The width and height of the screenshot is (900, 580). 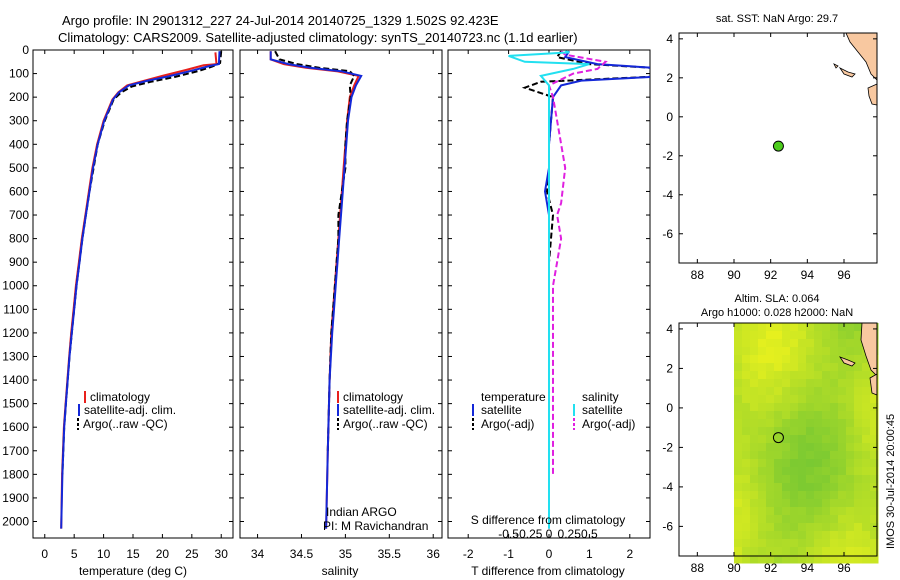 I want to click on difference-lines, so click(x=579, y=289).